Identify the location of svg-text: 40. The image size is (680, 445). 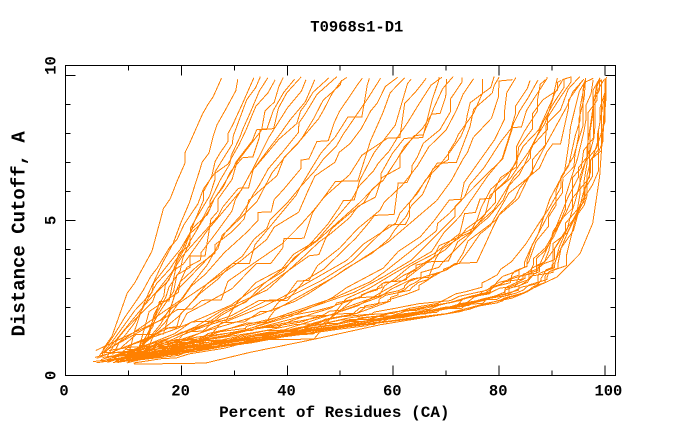
(286, 392).